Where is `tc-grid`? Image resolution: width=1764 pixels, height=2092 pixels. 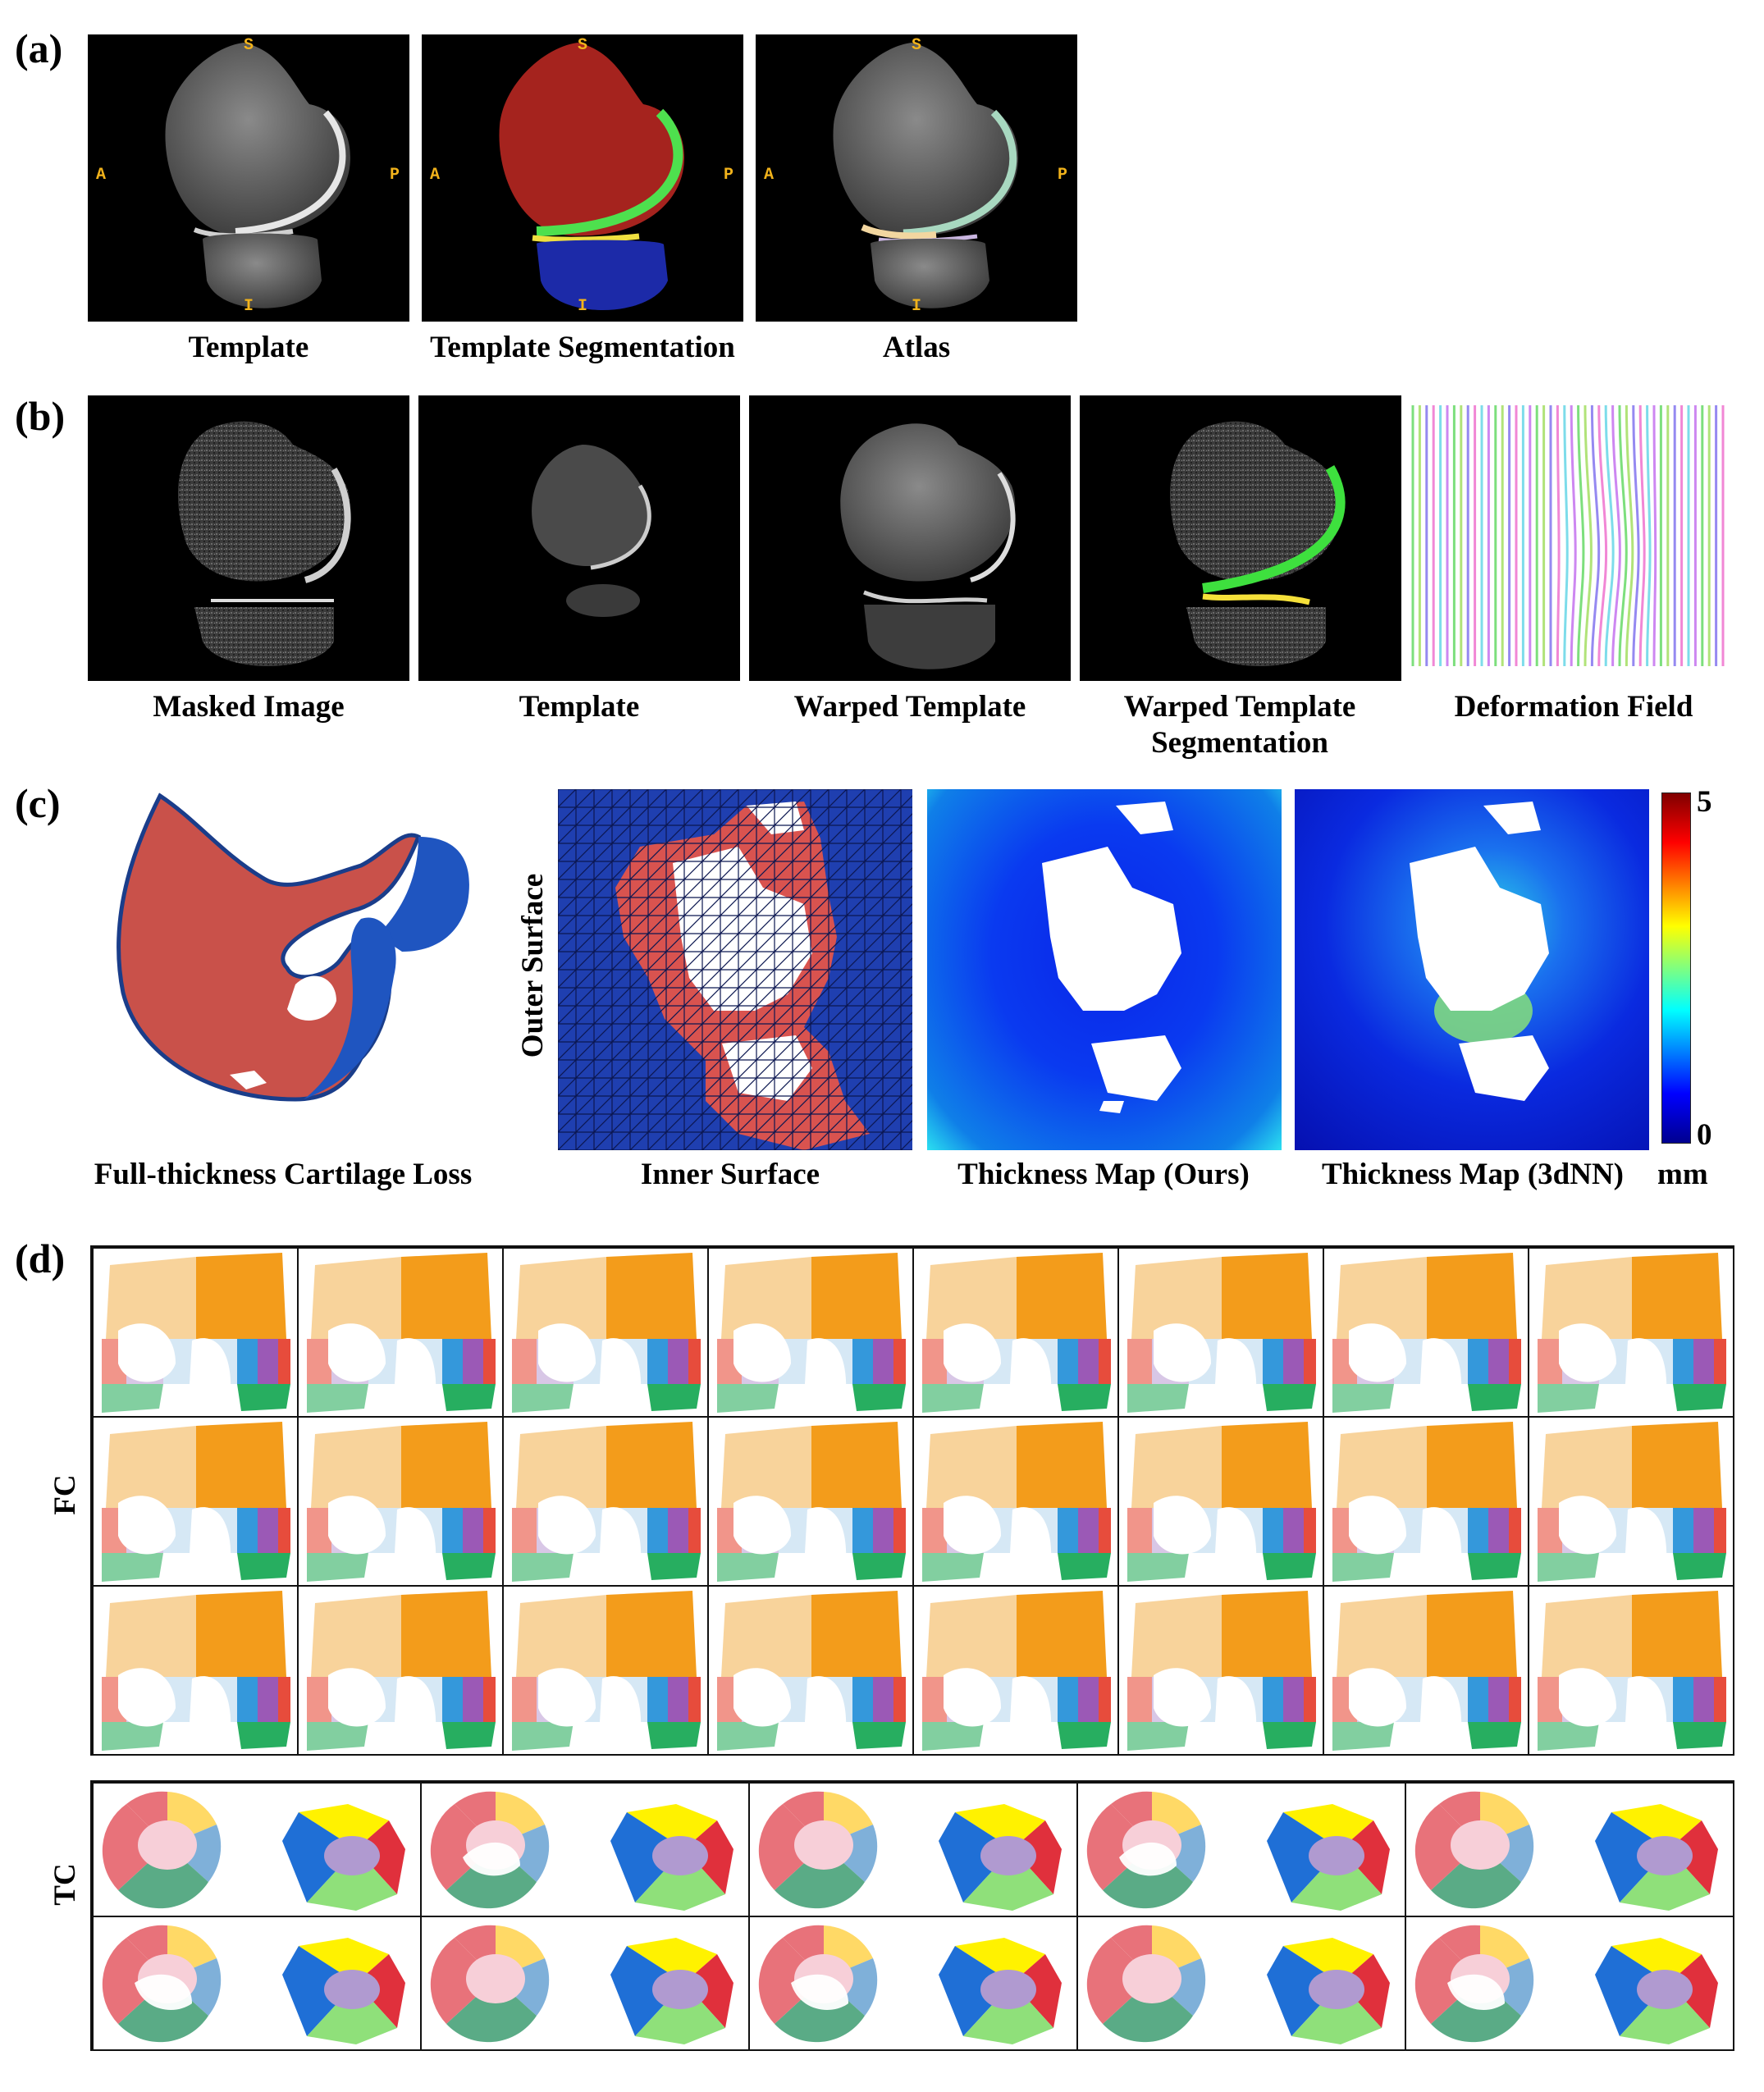
tc-grid is located at coordinates (912, 1916).